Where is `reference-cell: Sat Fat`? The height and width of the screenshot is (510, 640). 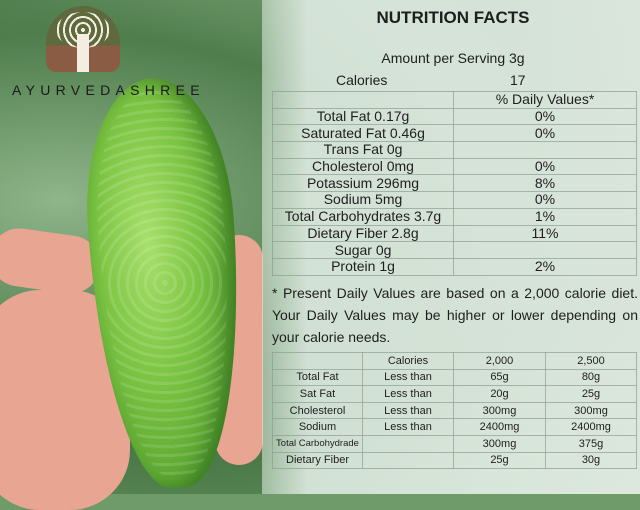
reference-cell: Sat Fat is located at coordinates (317, 394).